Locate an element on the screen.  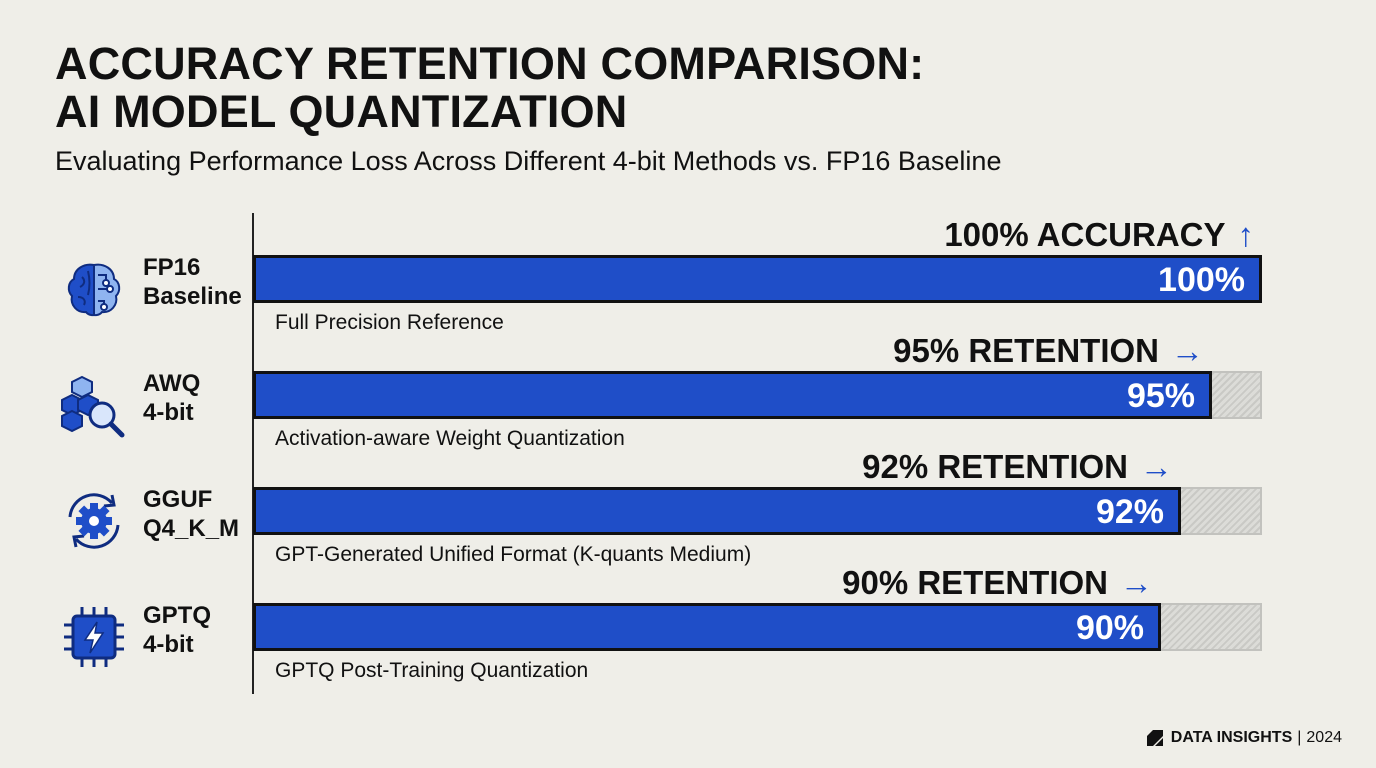
row-category-label: FP16 Baseline is located at coordinates (192, 282).